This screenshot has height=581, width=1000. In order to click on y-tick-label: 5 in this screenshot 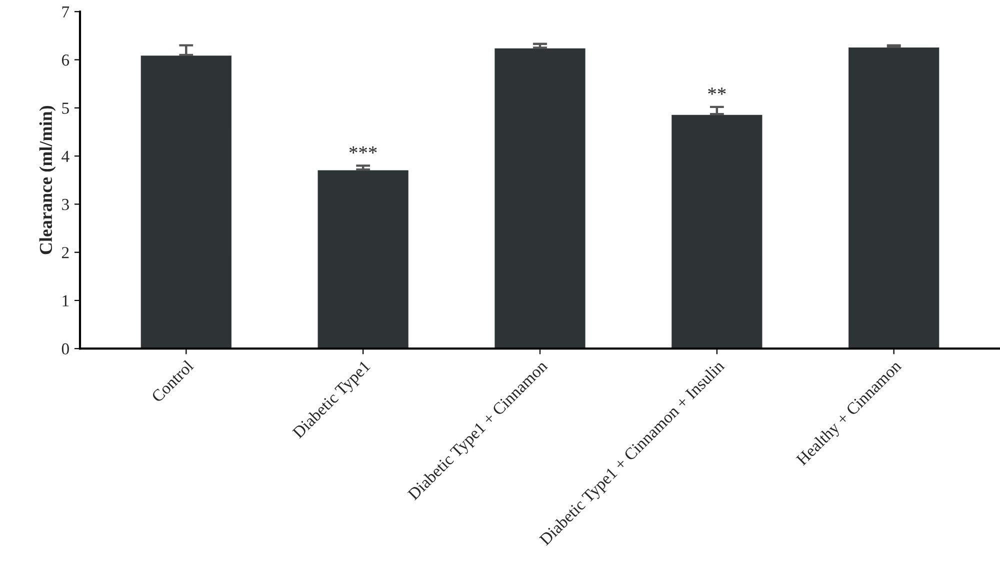, I will do `click(65, 108)`.